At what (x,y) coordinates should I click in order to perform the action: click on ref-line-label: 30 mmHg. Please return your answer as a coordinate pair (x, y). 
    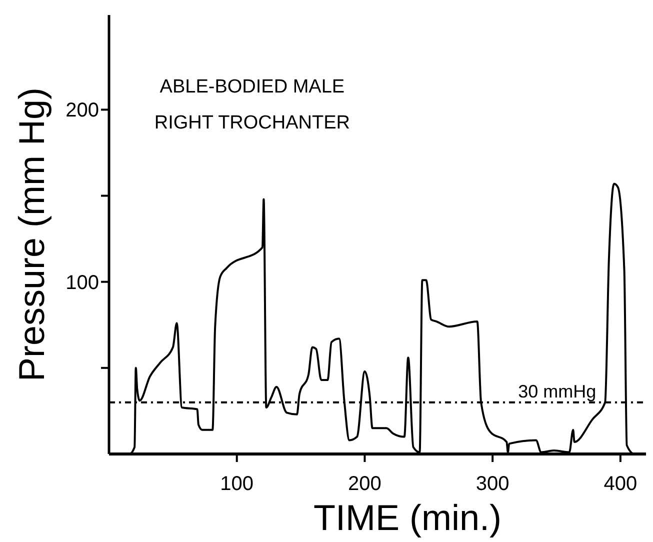
    Looking at the image, I should click on (557, 391).